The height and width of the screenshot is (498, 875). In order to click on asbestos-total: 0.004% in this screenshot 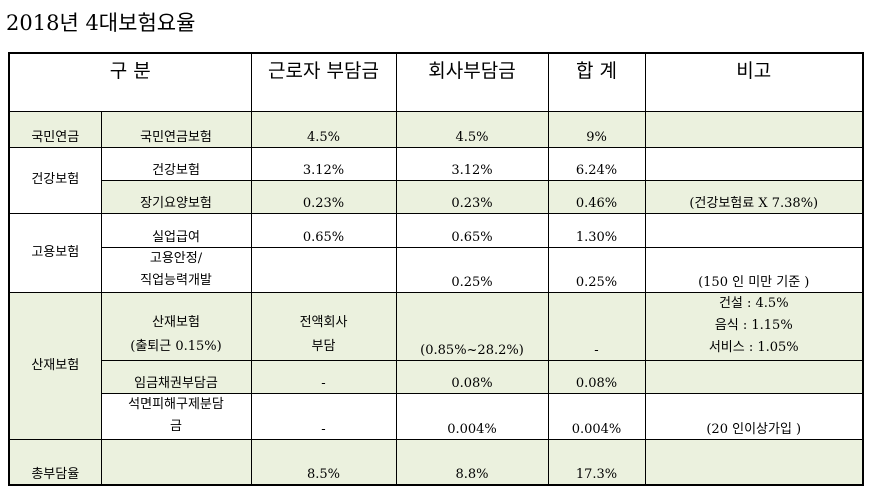, I will do `click(596, 416)`.